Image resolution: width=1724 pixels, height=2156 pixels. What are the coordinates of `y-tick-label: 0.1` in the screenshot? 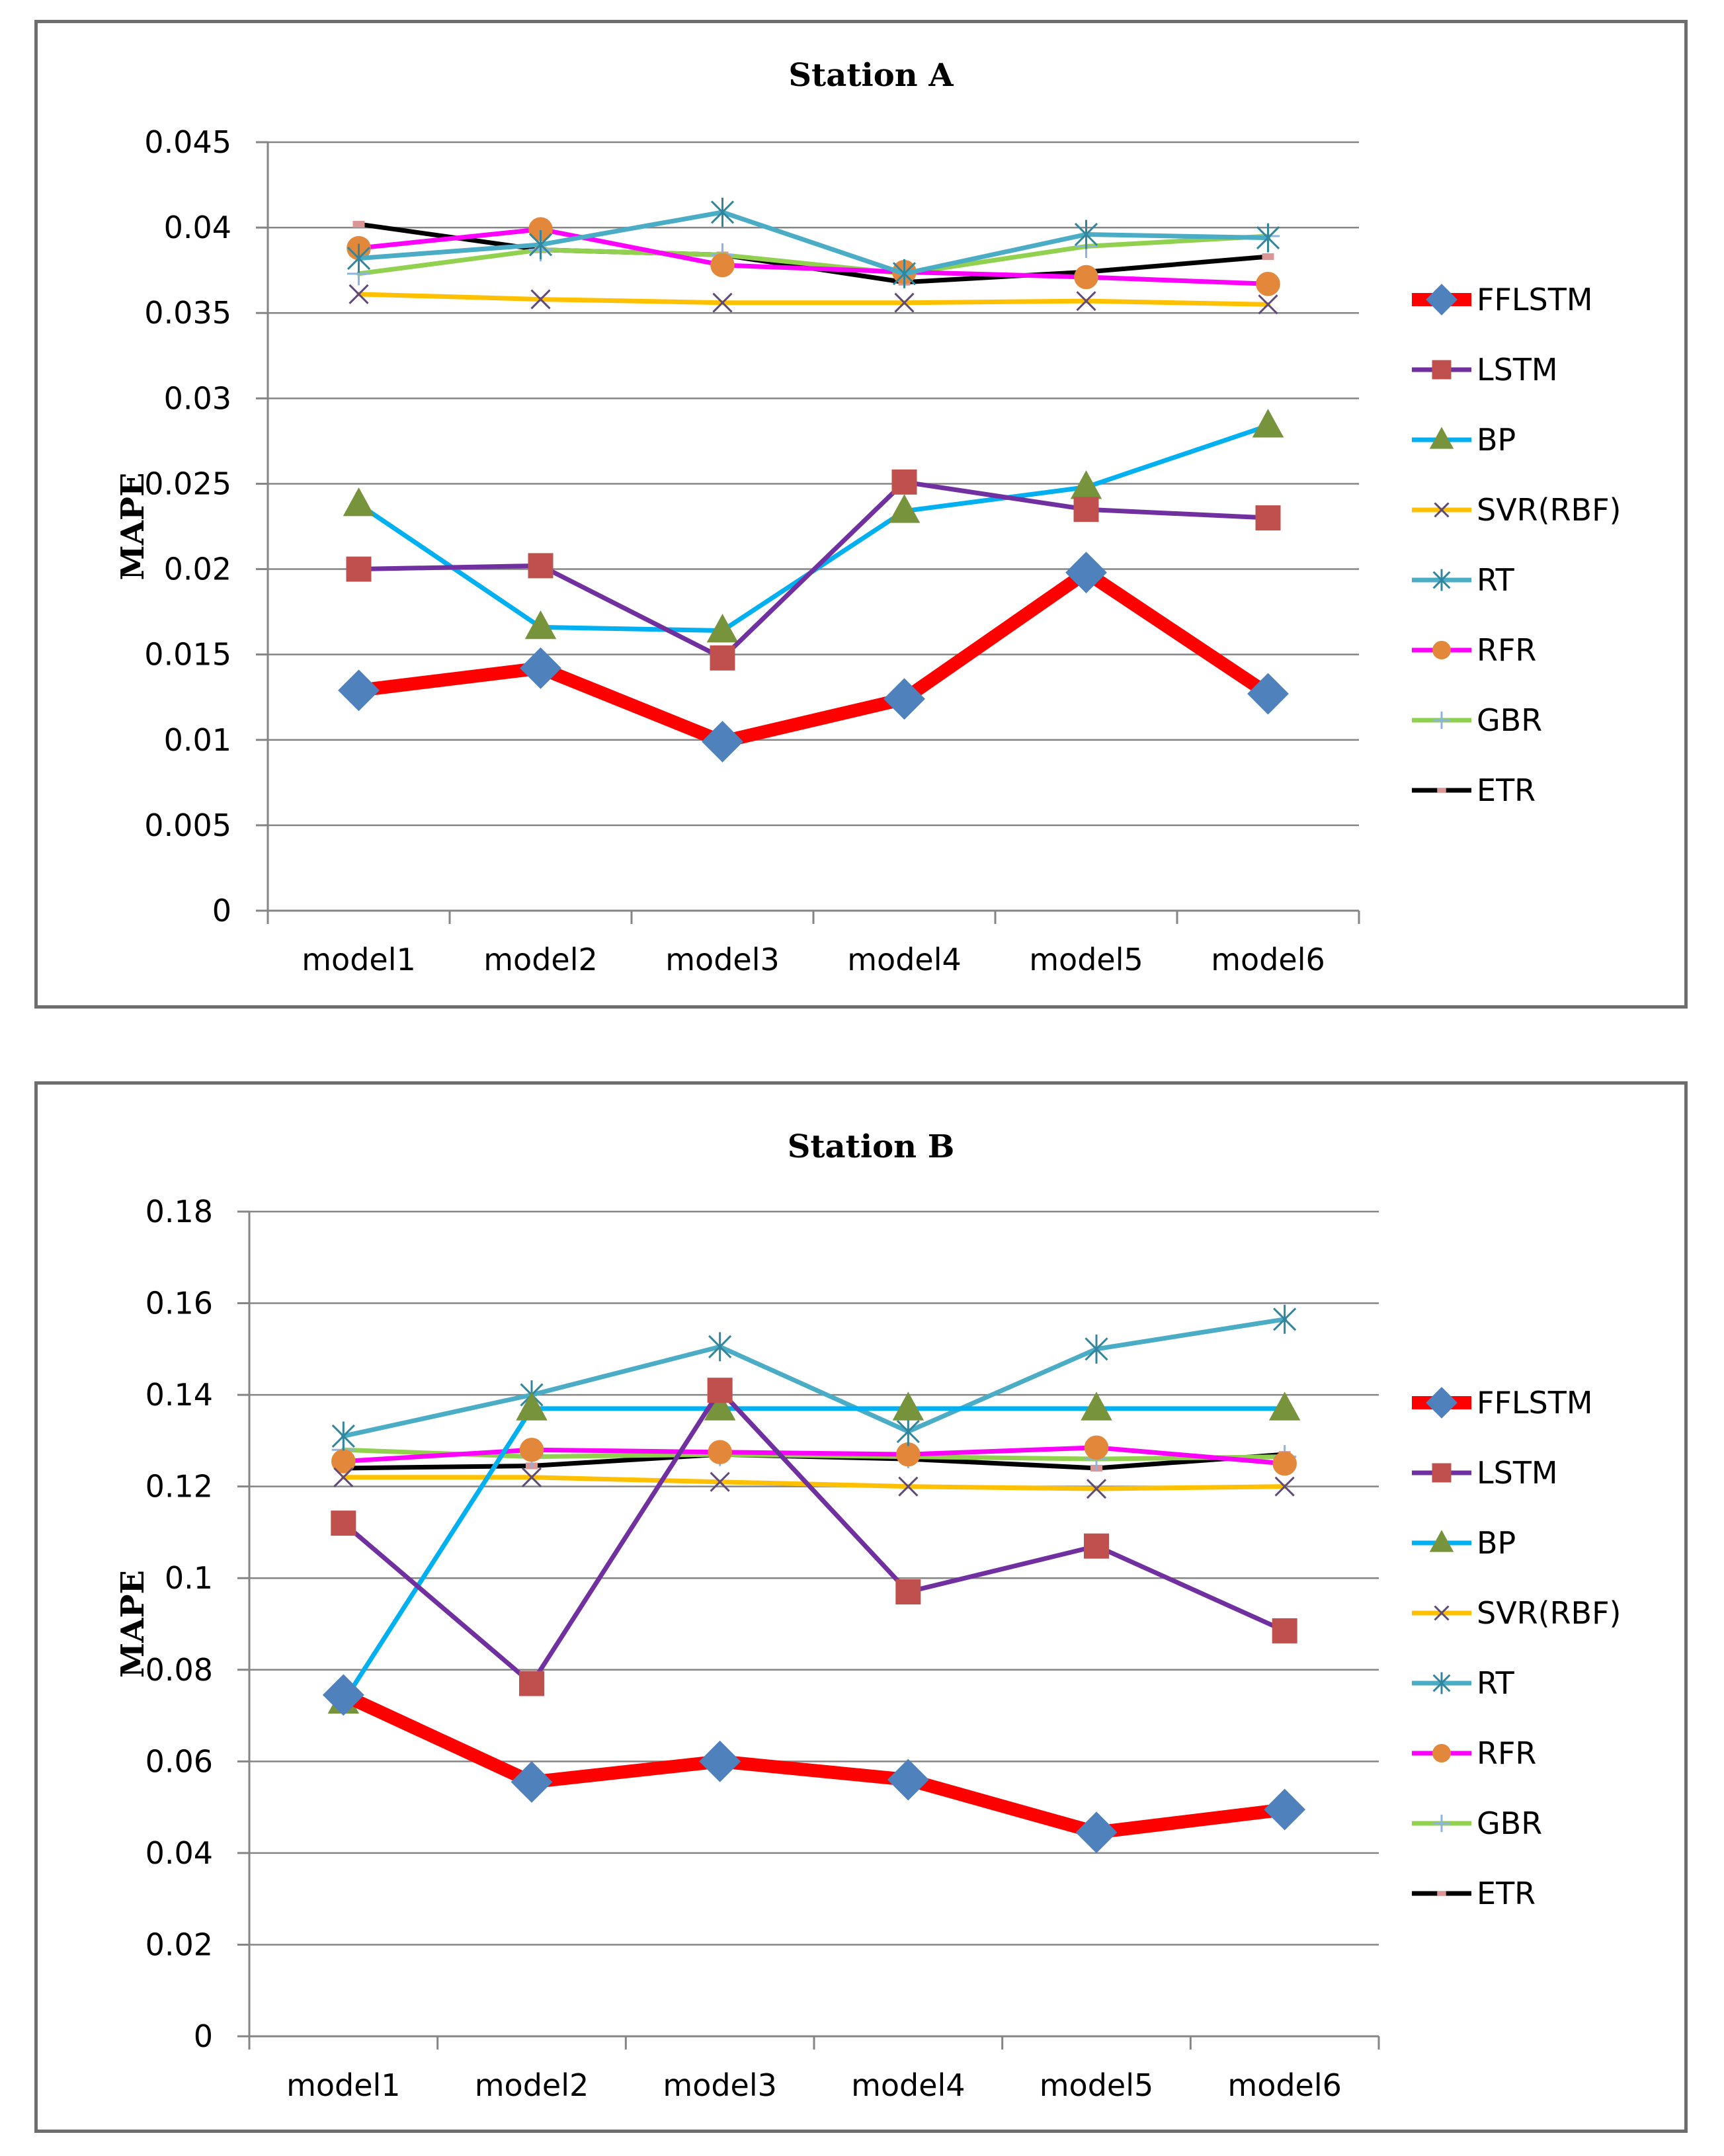 It's located at (189, 1578).